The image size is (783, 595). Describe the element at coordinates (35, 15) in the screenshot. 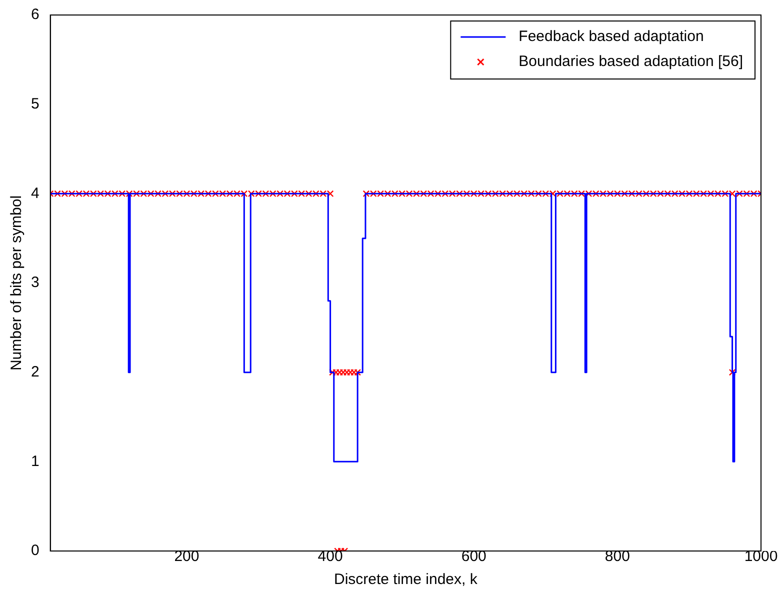

I see `y-tick-label: 6` at that location.